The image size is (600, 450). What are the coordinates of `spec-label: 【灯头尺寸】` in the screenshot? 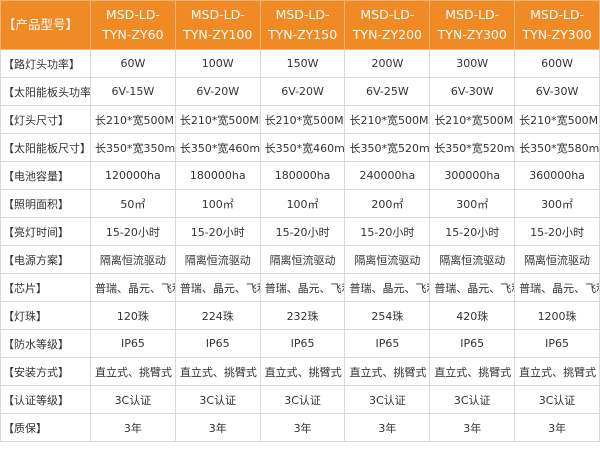 It's located at (45, 119).